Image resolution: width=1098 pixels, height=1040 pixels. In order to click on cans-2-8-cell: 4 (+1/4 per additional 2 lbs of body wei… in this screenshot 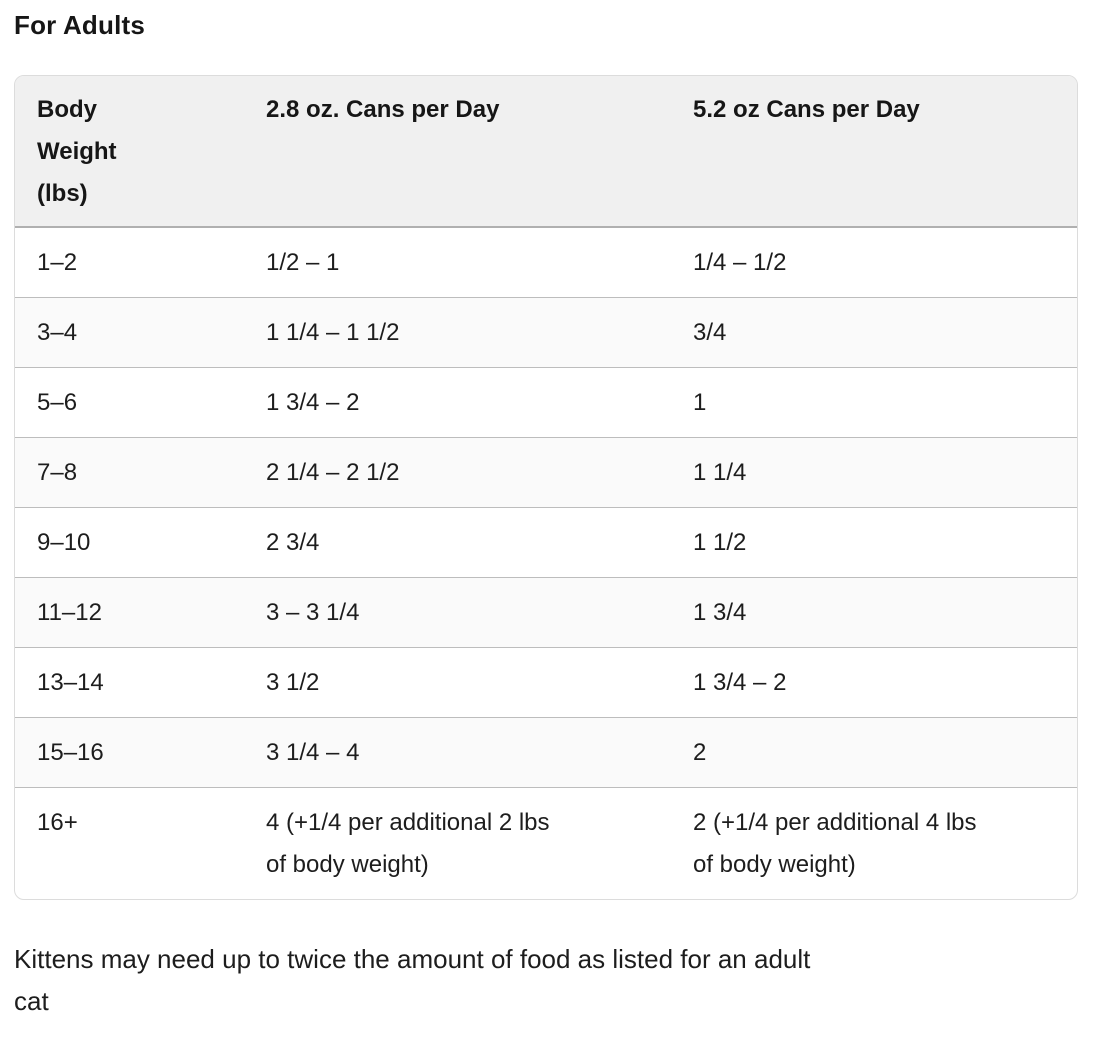, I will do `click(457, 843)`.